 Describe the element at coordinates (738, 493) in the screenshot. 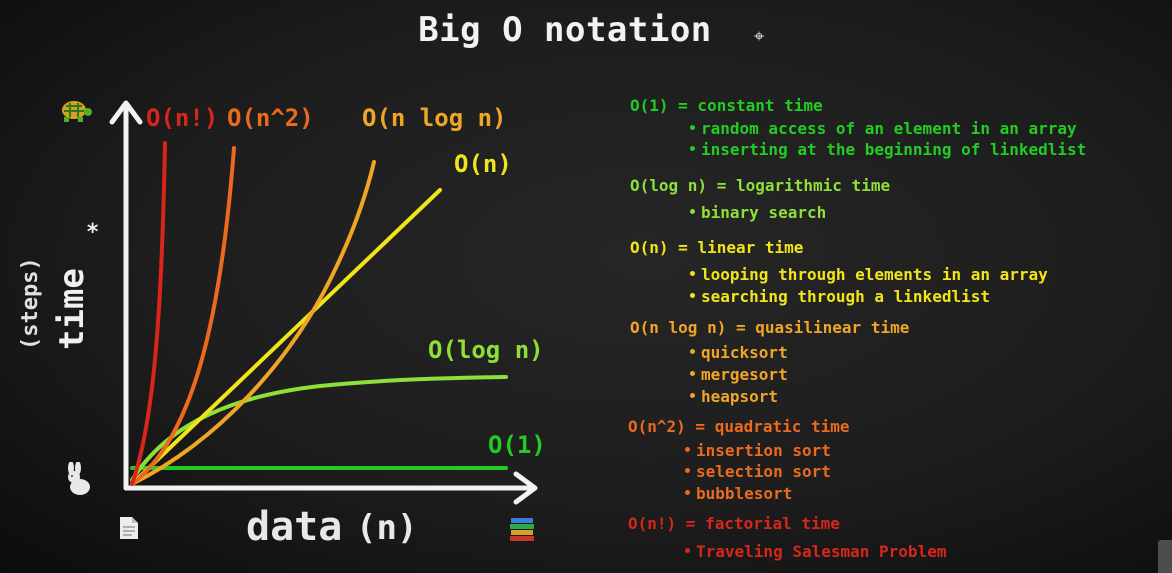

I see `legend-item: bubblesort` at that location.